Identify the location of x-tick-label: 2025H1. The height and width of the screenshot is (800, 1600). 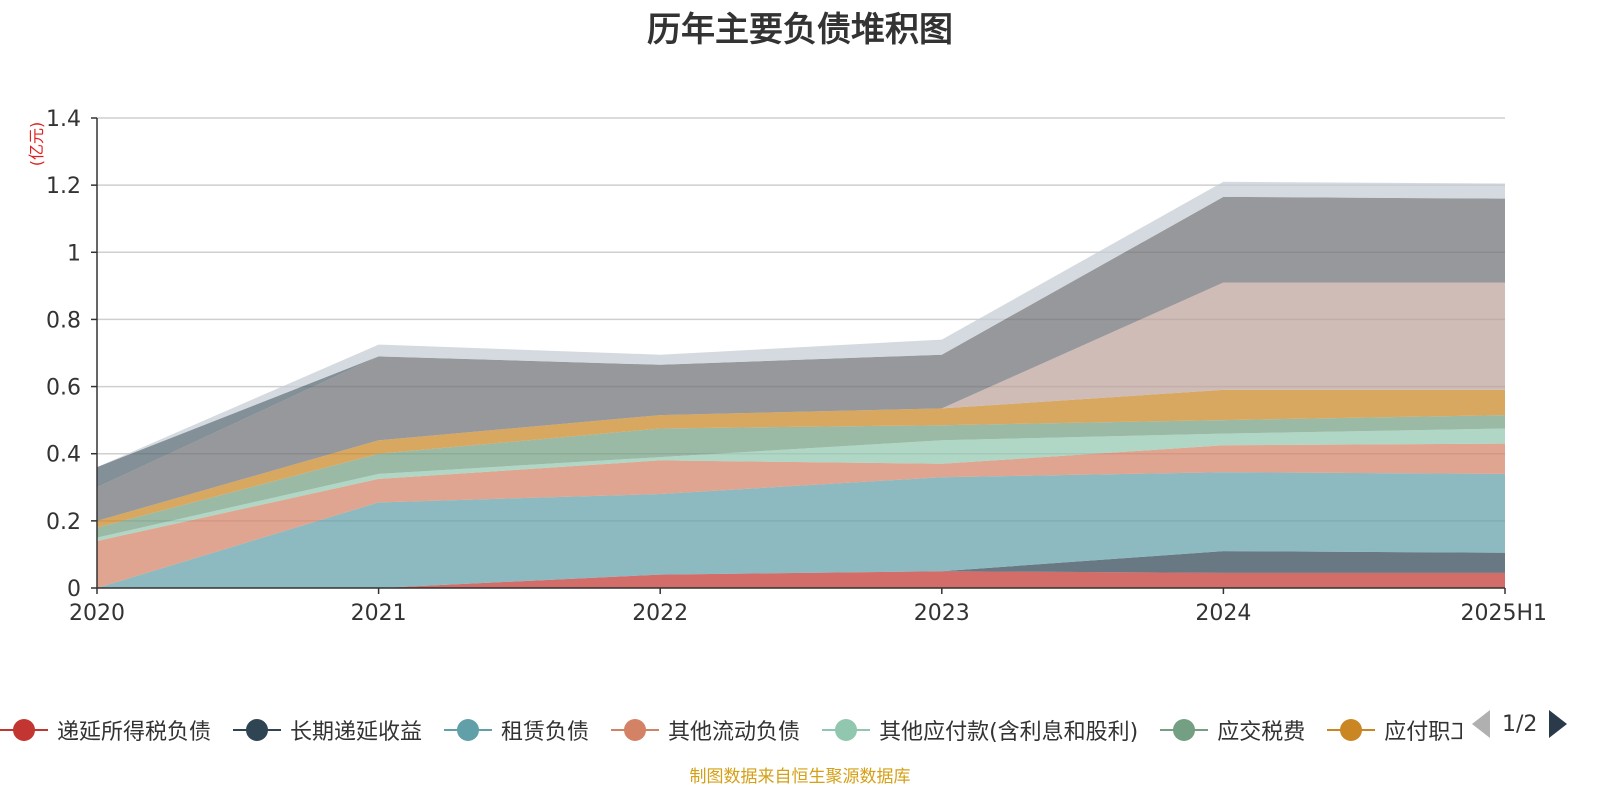
(1503, 613).